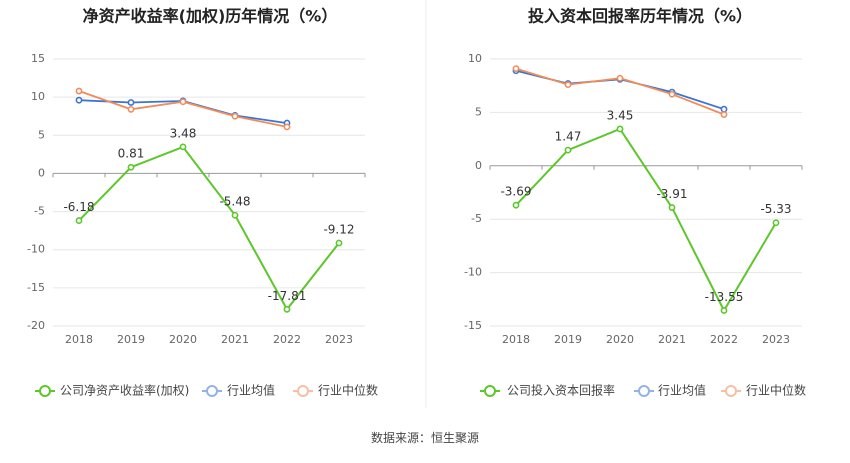 This screenshot has width=850, height=463. I want to click on legend-entry: 公司投入资本回报率, so click(561, 390).